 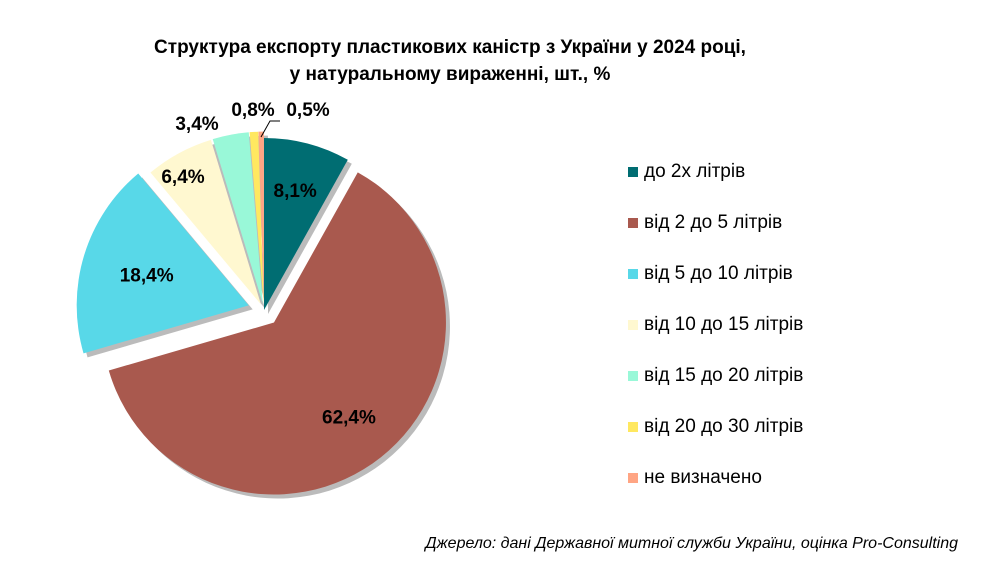 I want to click on legend-label: від 5 до 10 літрів, so click(x=718, y=273).